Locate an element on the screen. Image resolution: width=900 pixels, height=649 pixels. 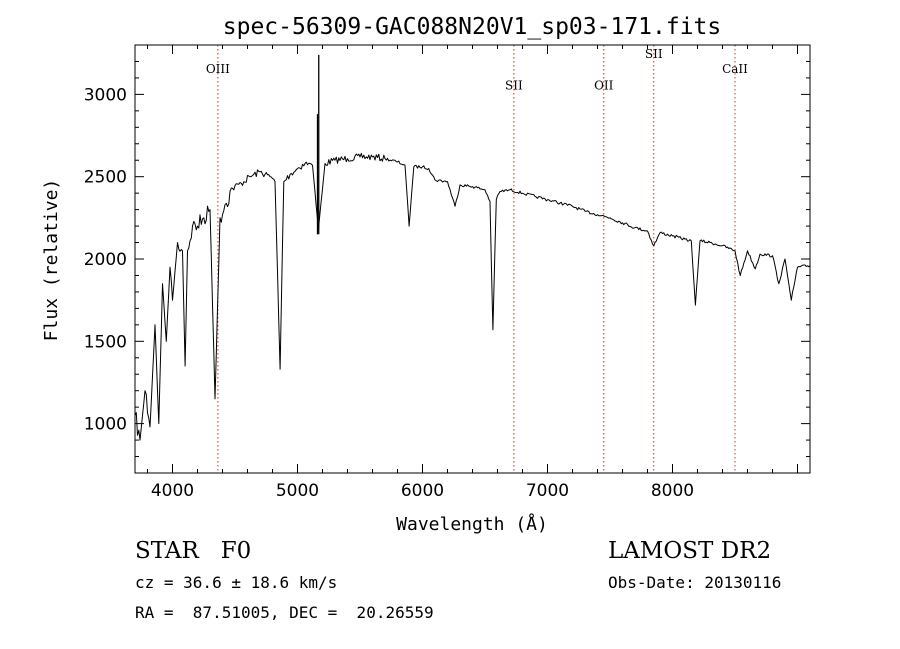
object-class-label: STAR F0 is located at coordinates (193, 551).